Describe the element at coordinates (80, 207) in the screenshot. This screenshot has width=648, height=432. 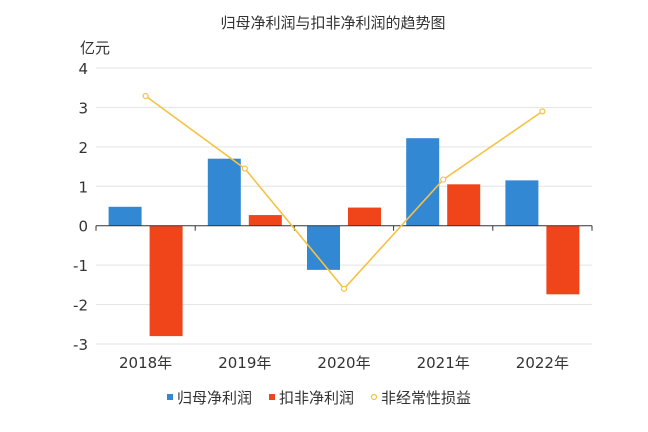
I see `y-tick-labels: 4 3 2 1 0 -1 -2 -3` at that location.